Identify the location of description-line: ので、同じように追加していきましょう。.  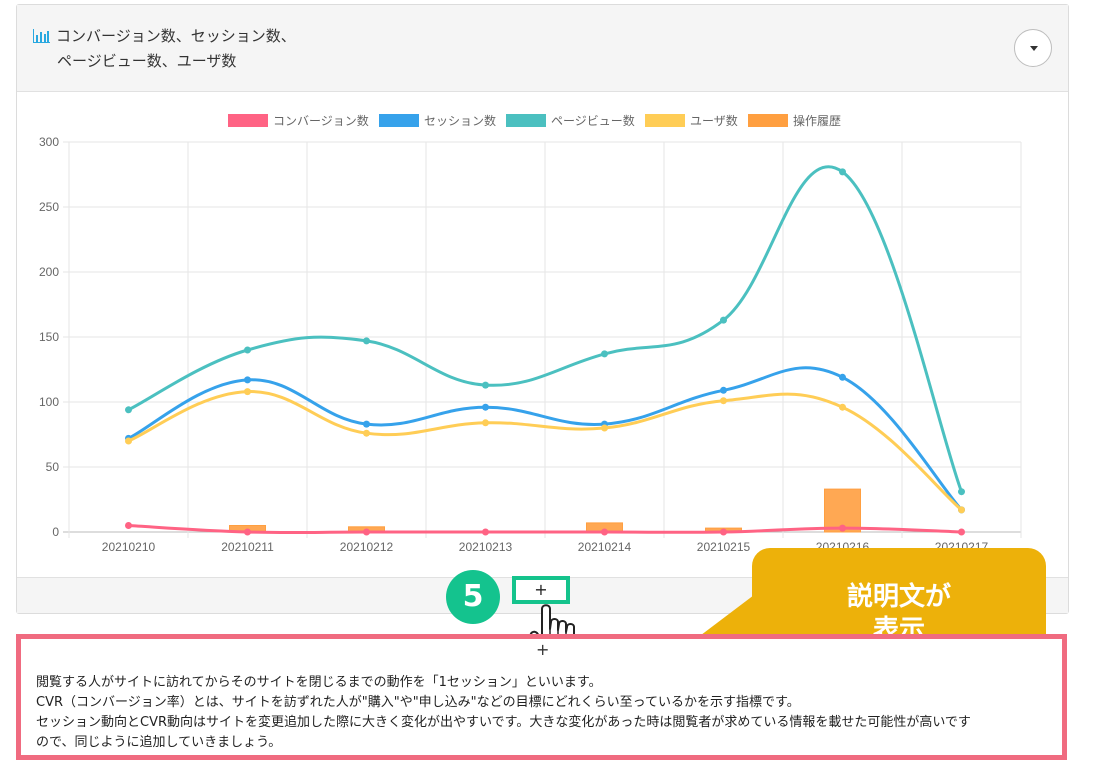
(159, 742).